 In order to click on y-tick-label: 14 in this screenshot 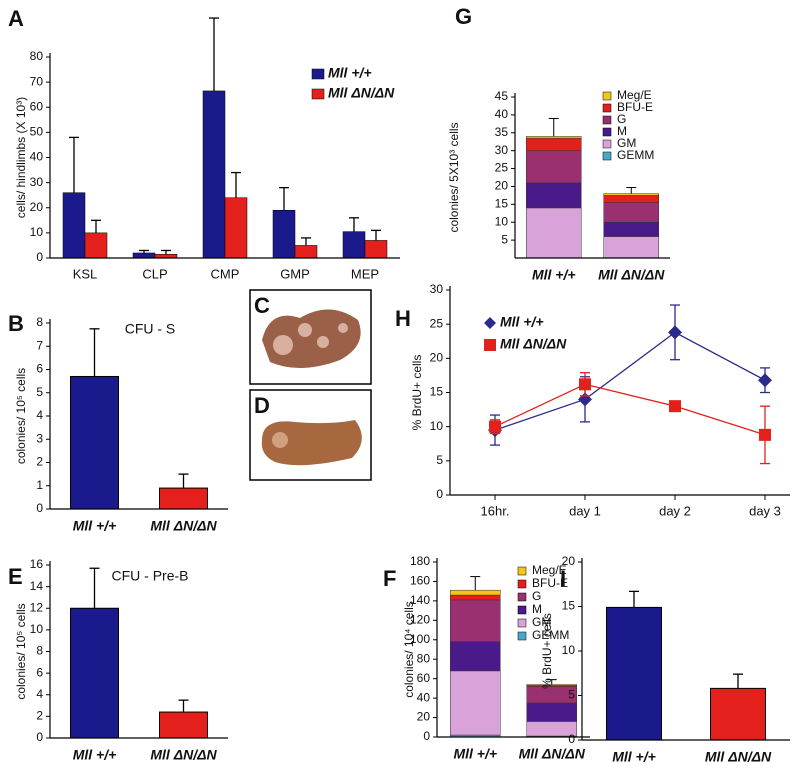, I will do `click(37, 586)`.